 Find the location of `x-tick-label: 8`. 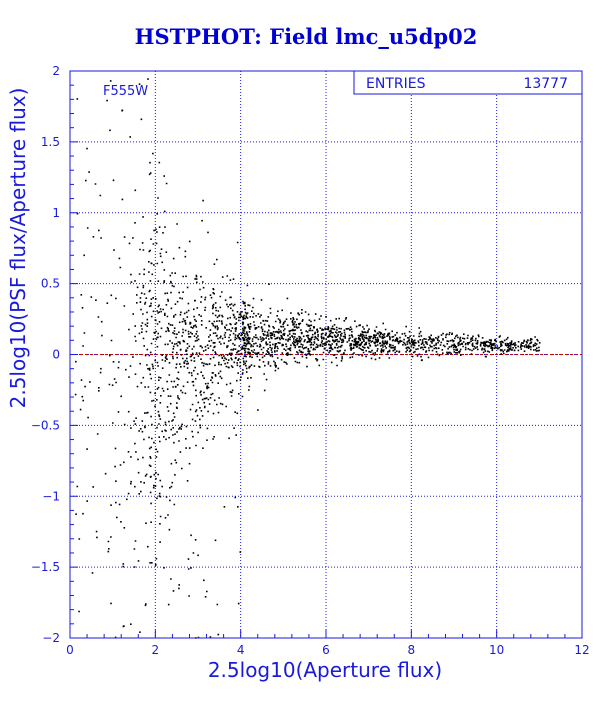

x-tick-label: 8 is located at coordinates (412, 650).